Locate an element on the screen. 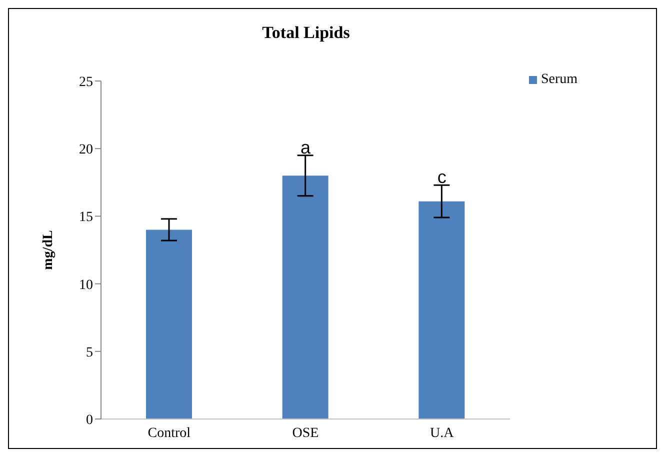  y-tick-label: 15 is located at coordinates (86, 218).